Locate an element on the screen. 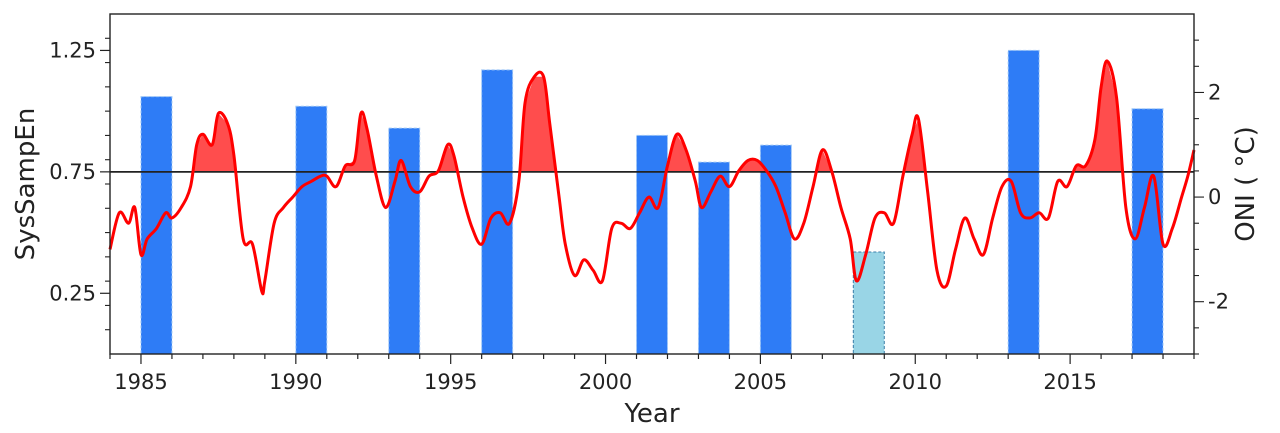  y2-tick-label--2: -2 is located at coordinates (1218, 302).